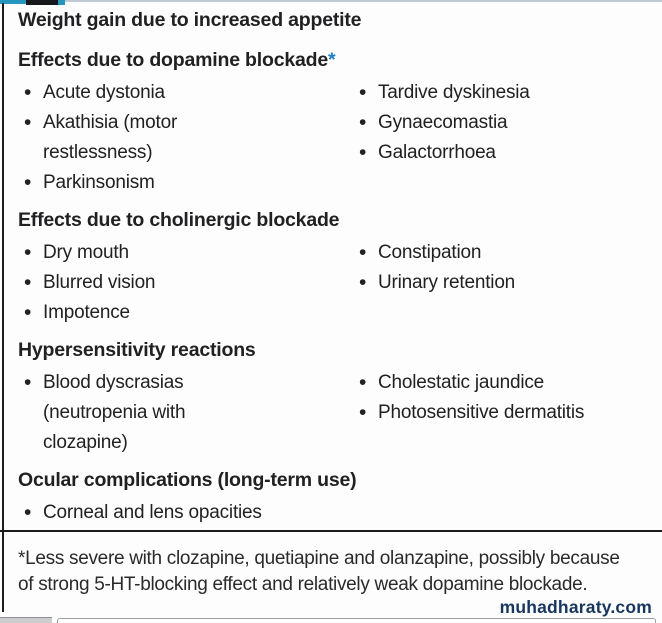 The width and height of the screenshot is (662, 623). I want to click on list-item-text: Impotence, so click(86, 312).